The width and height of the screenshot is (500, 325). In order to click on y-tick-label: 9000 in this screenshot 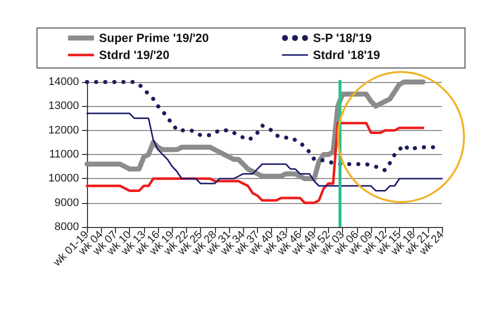, I will do `click(66, 202)`.